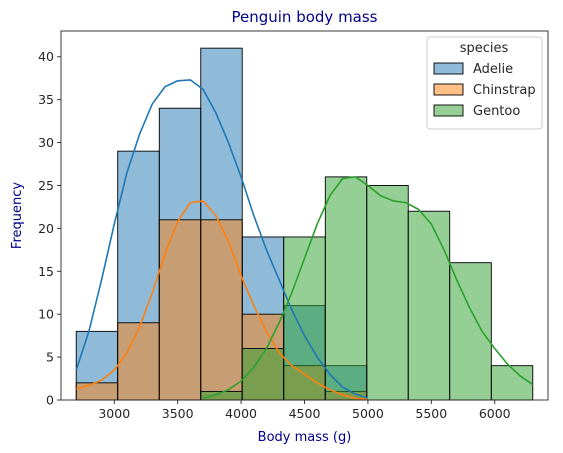 Image resolution: width=563 pixels, height=453 pixels. I want to click on x-tick-label: 3000, so click(114, 413).